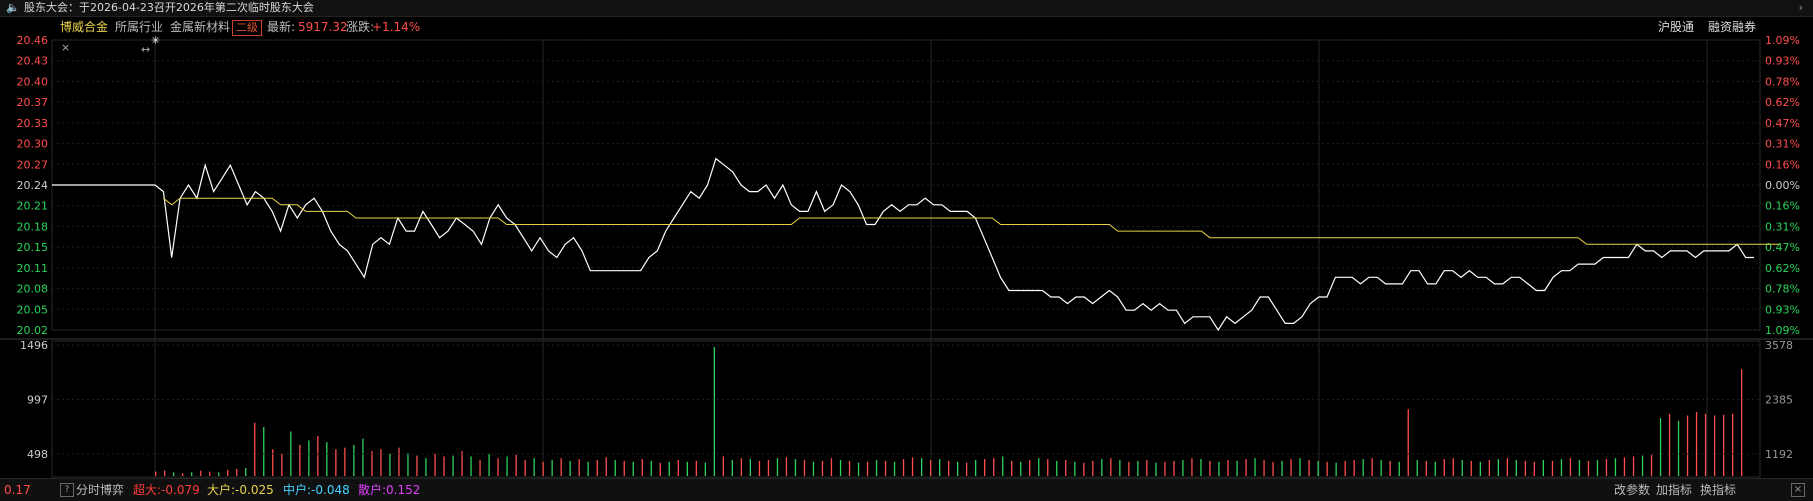 This screenshot has width=1813, height=501. Describe the element at coordinates (906, 8) in the screenshot. I see `notice-bar: 🔈 股东大会：于2026-04-23召开2026年第二次临时股东大会 ›` at that location.